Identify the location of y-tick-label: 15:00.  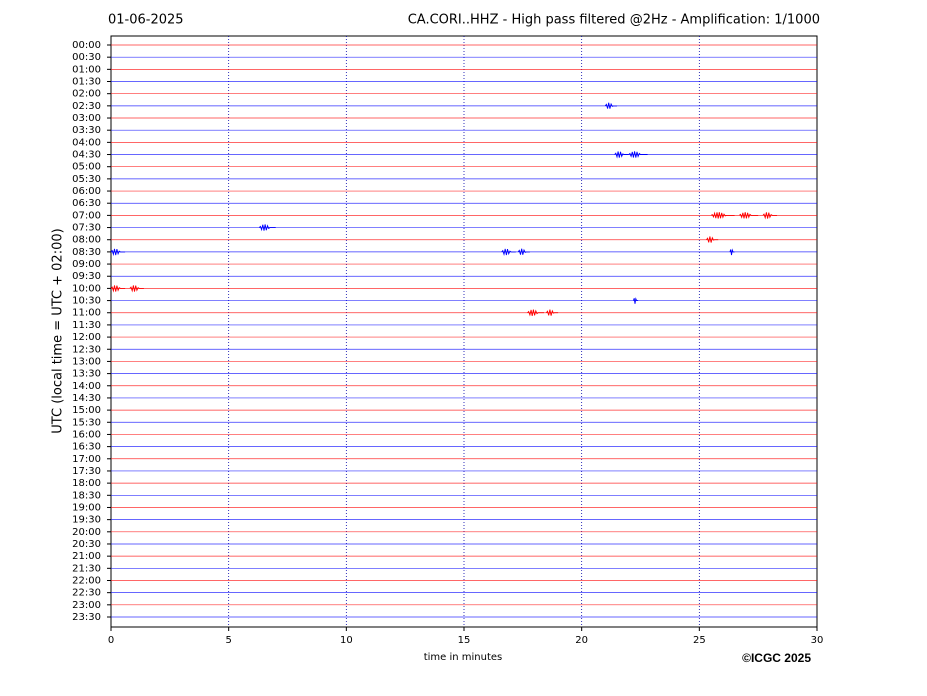
(86, 410).